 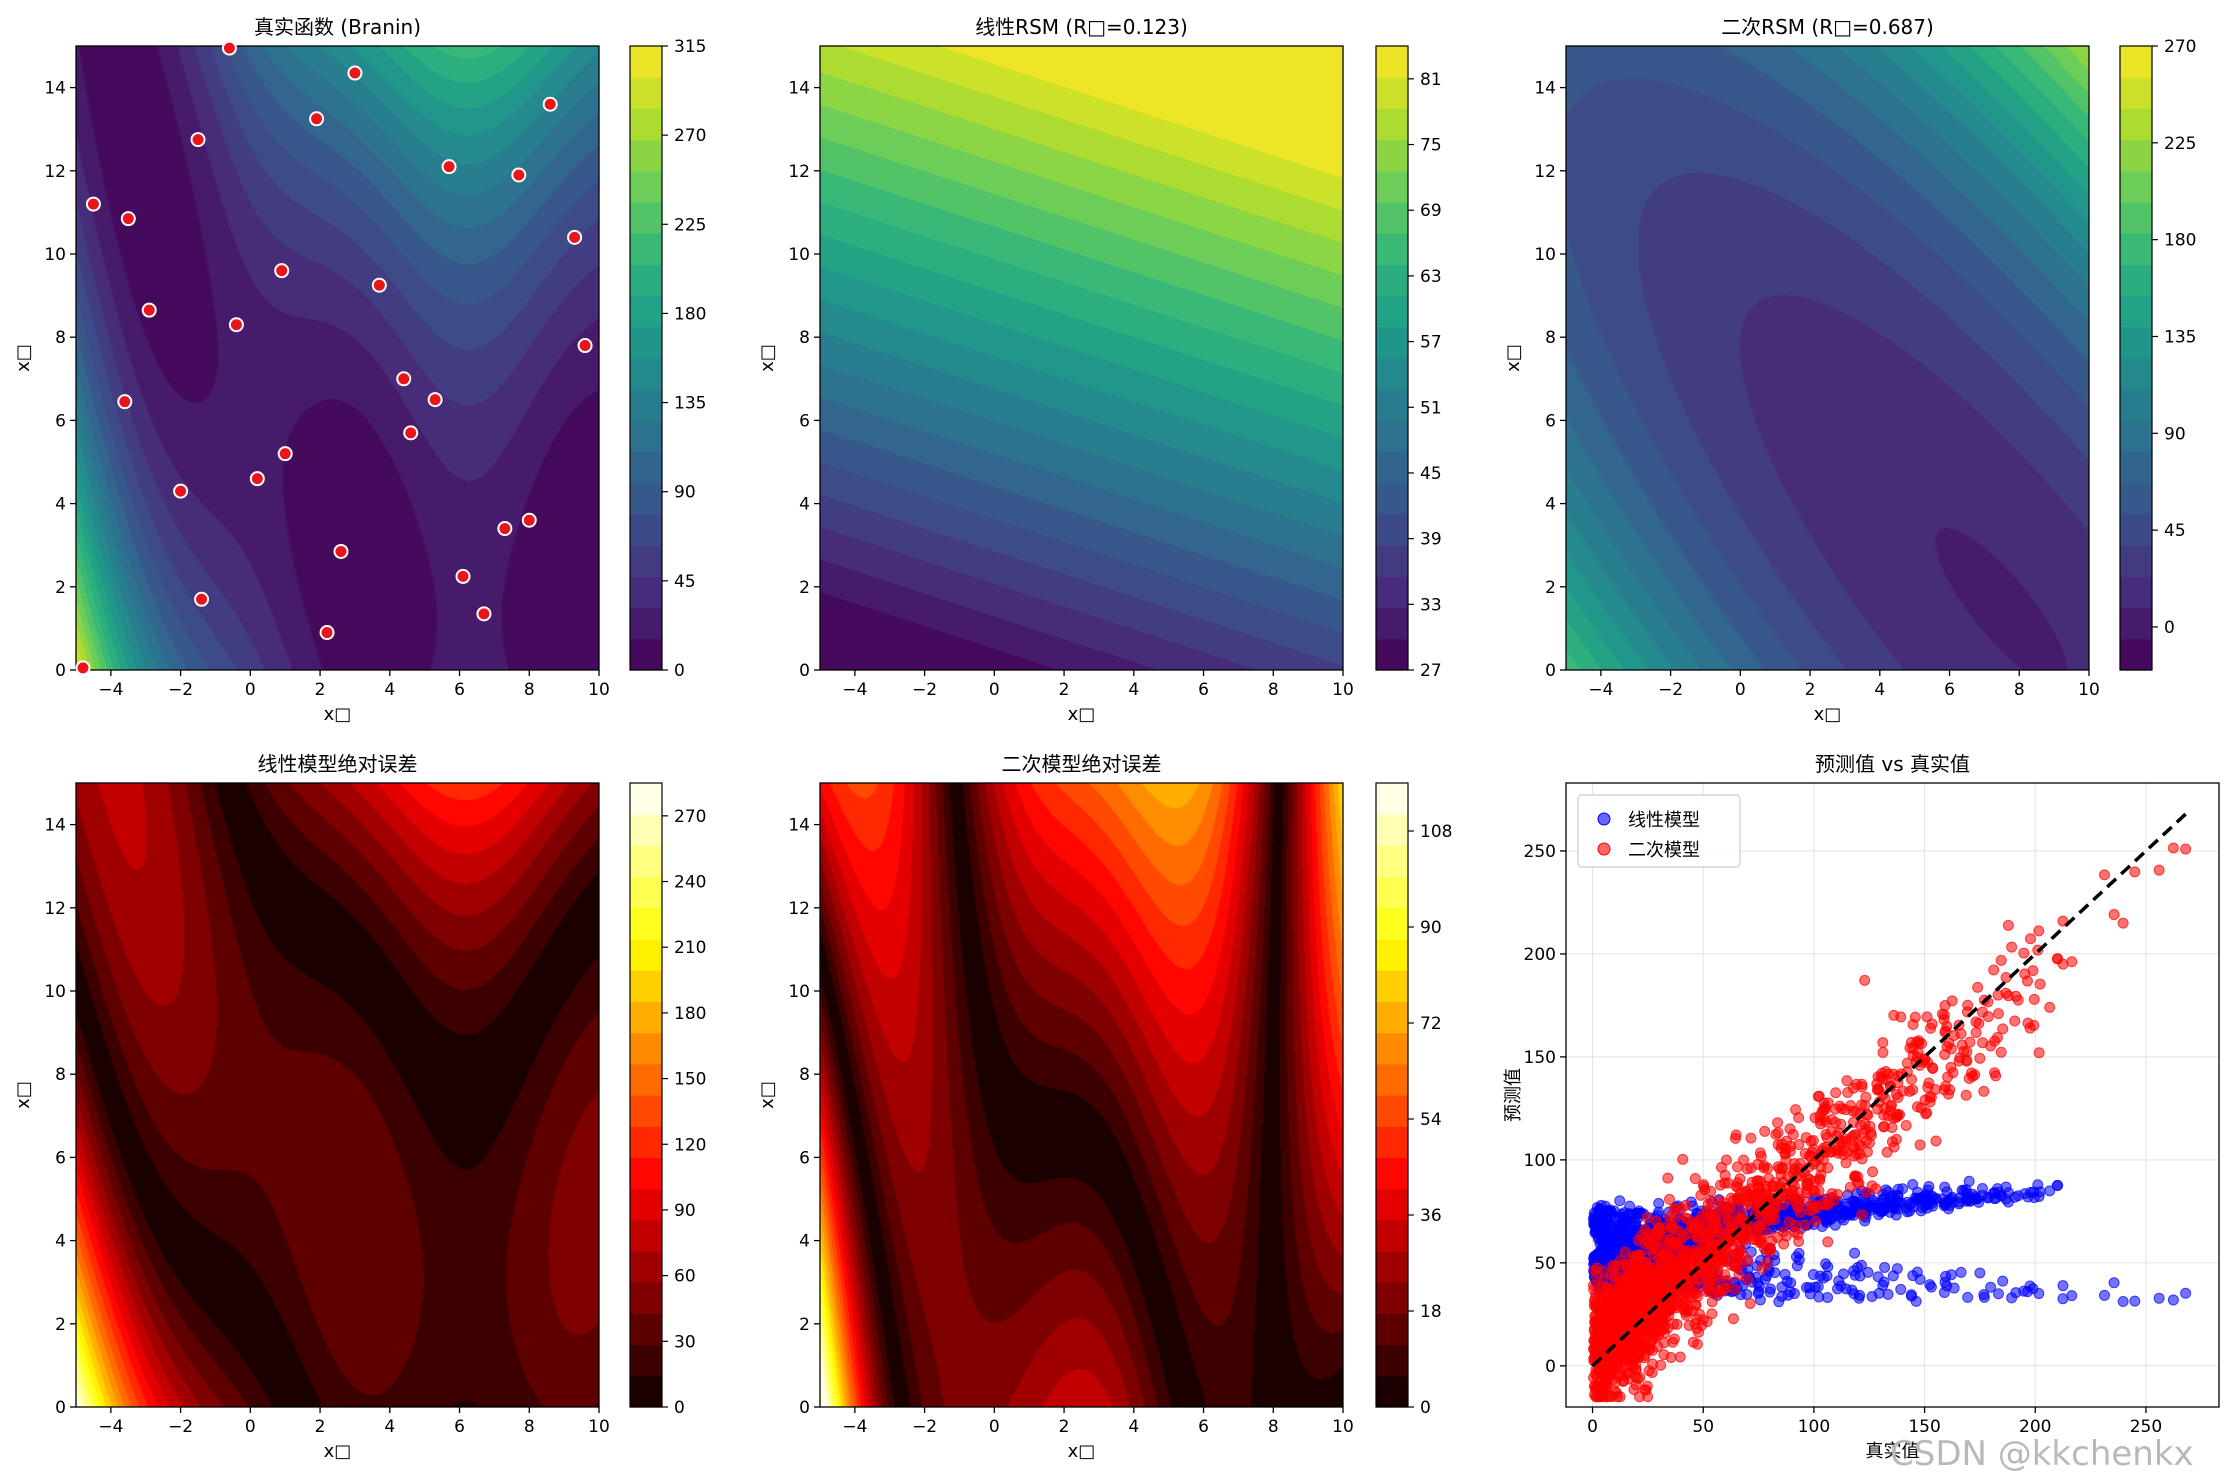 I want to click on colorbar-tick-label: 108, so click(x=1436, y=832).